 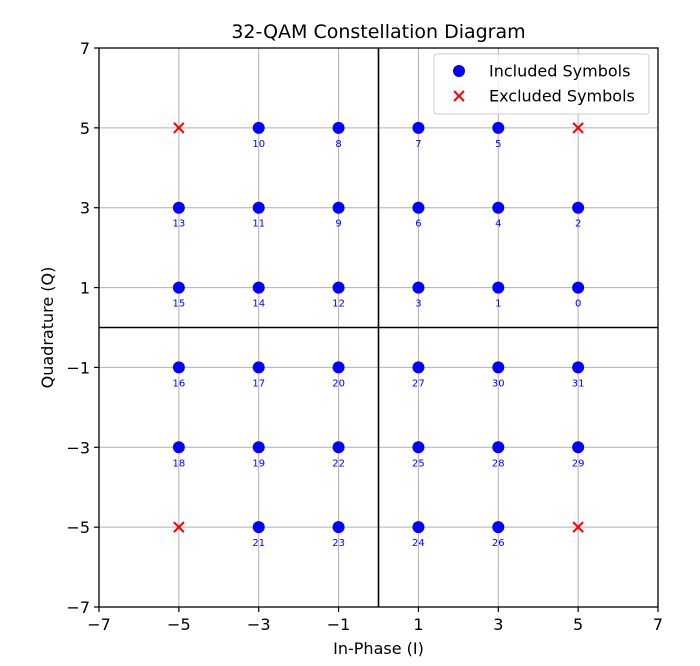 I want to click on y-axis-label: Quadrature (Q), so click(x=47, y=328).